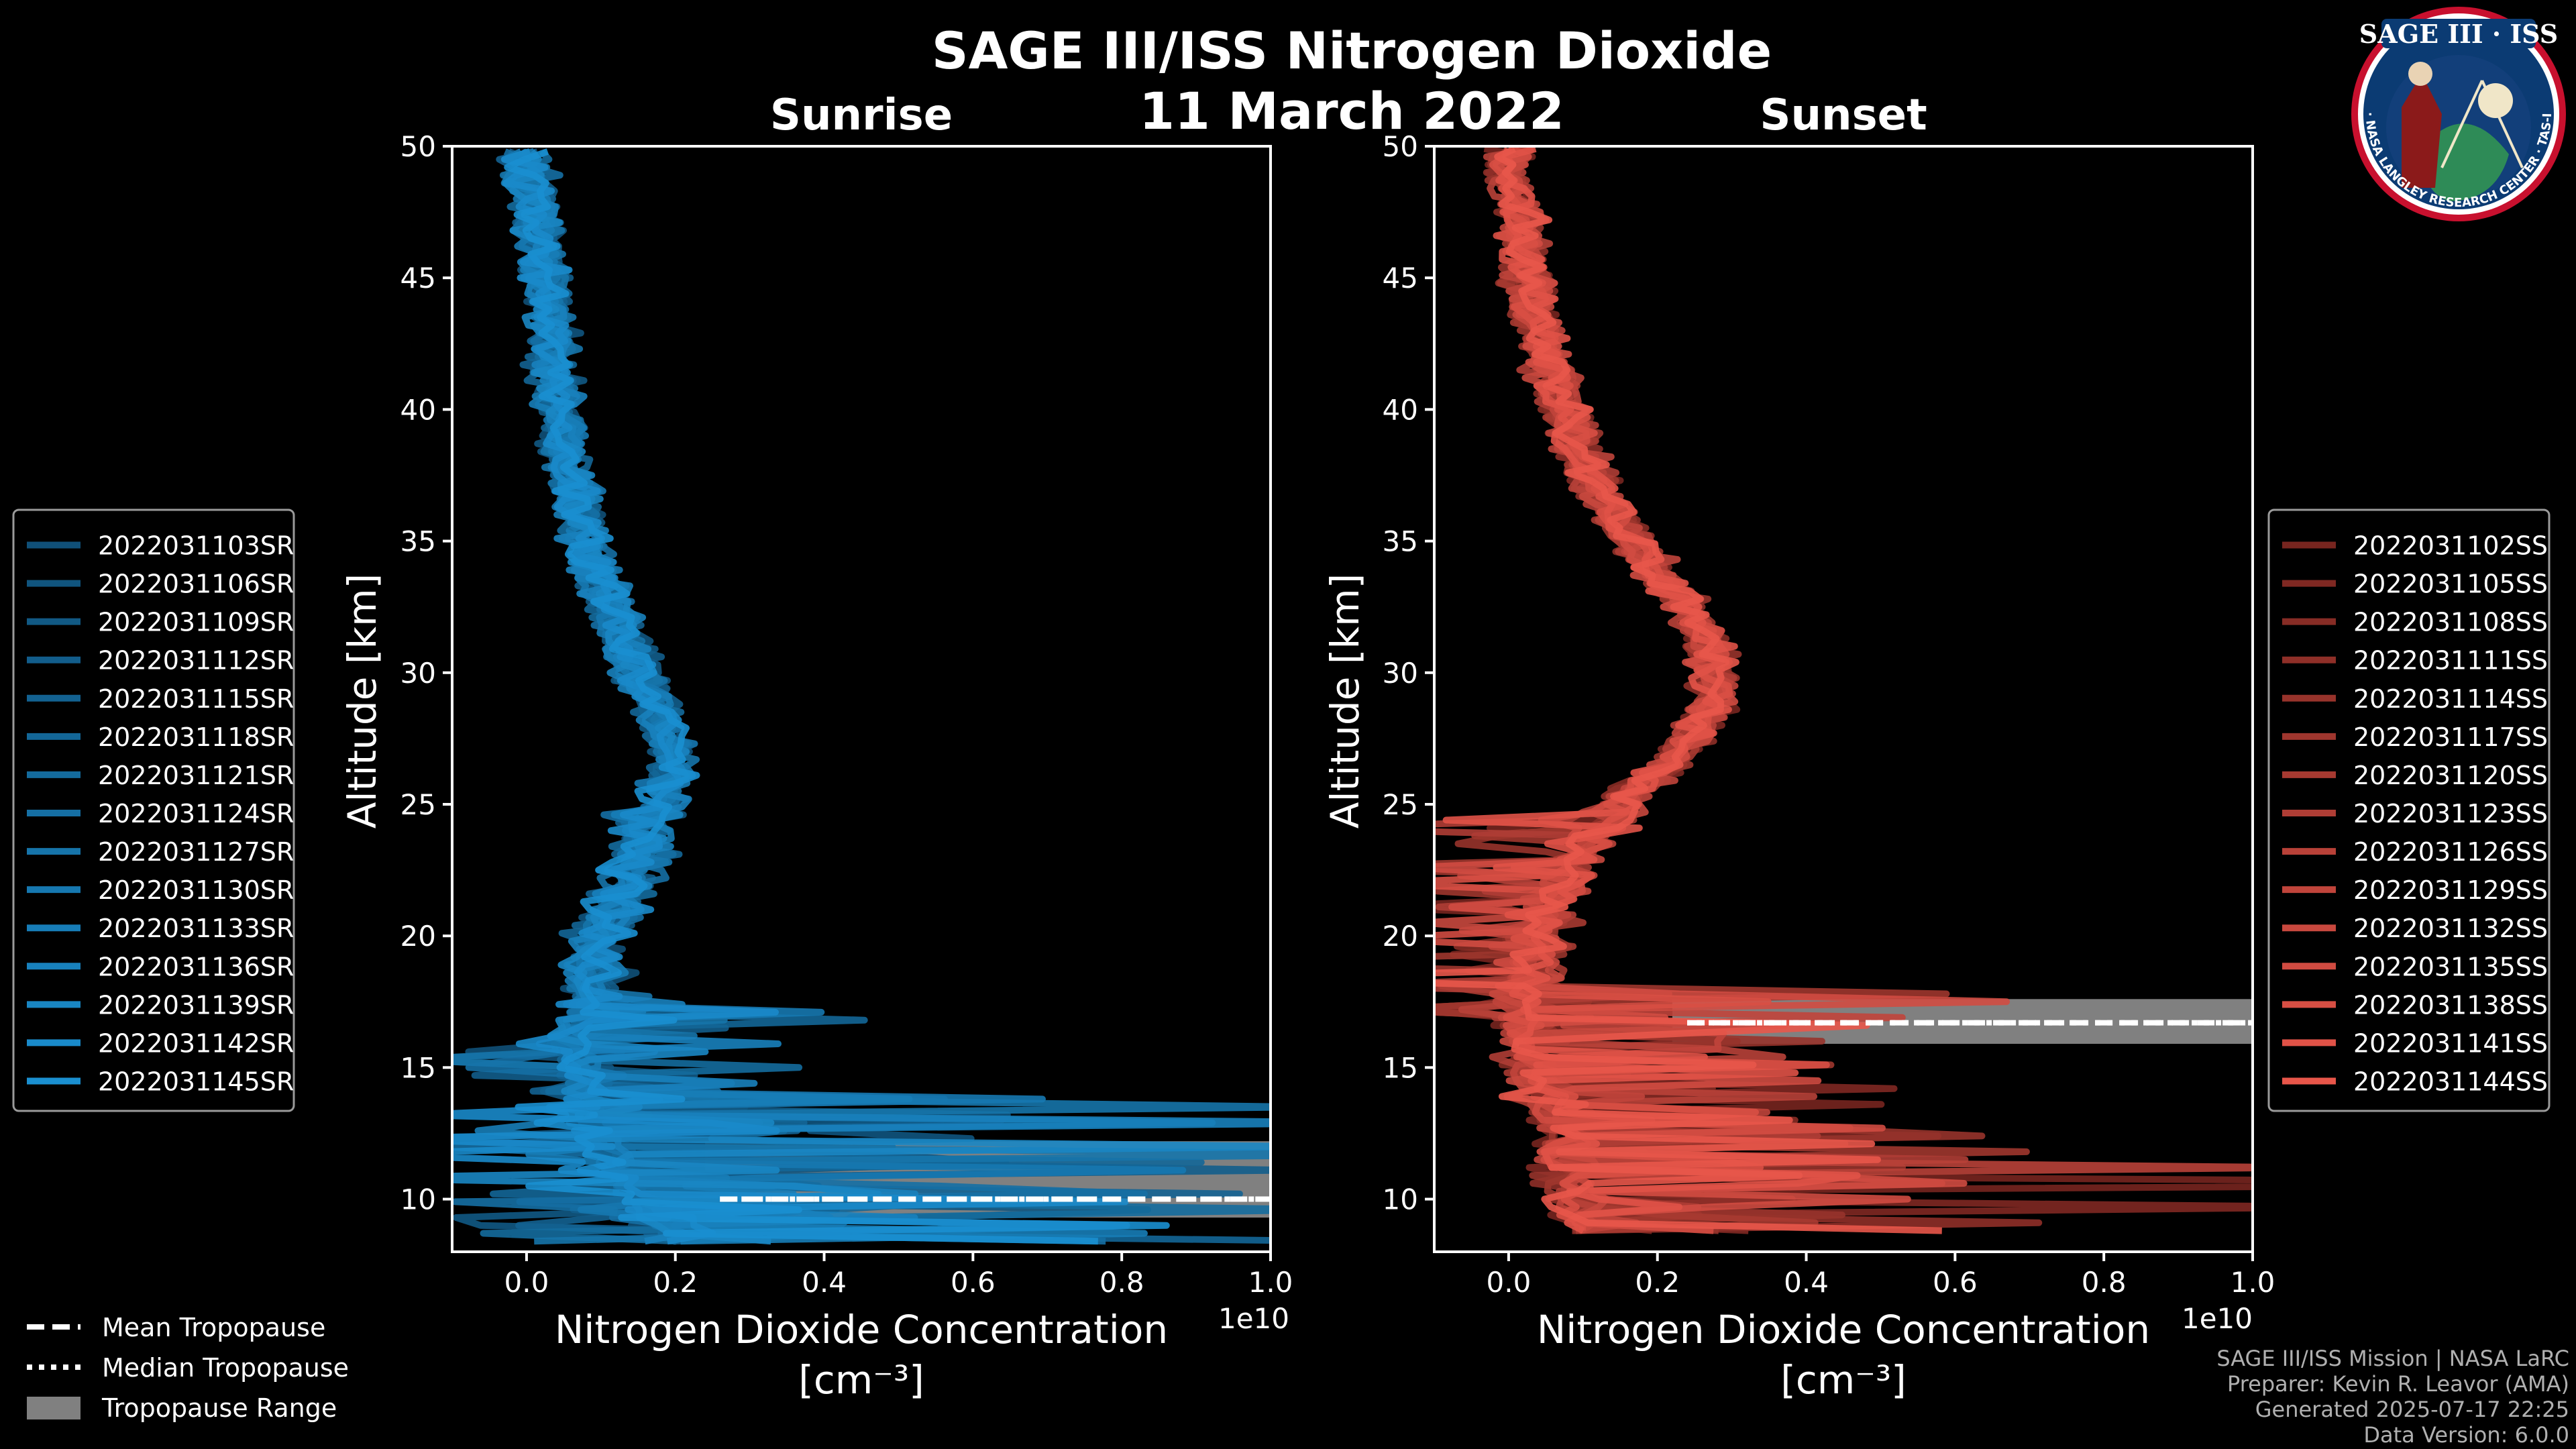 This screenshot has width=2576, height=1449. I want to click on legend-entry-2022031127SR: 2022031127SR, so click(196, 852).